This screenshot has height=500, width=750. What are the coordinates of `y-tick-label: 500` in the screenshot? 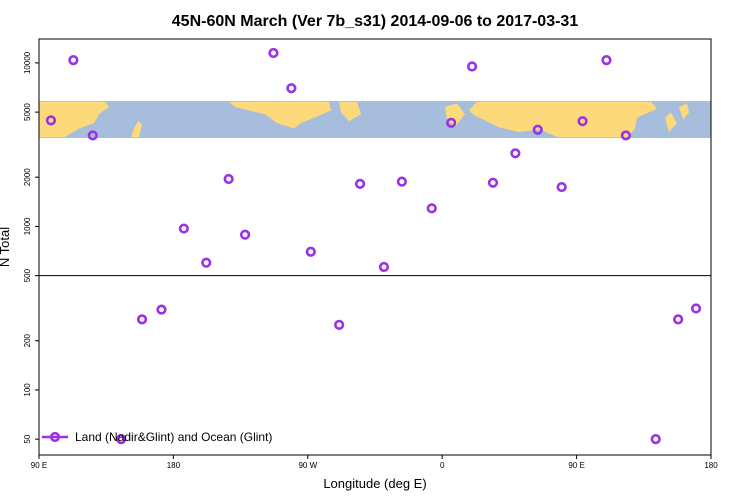 It's located at (27, 275).